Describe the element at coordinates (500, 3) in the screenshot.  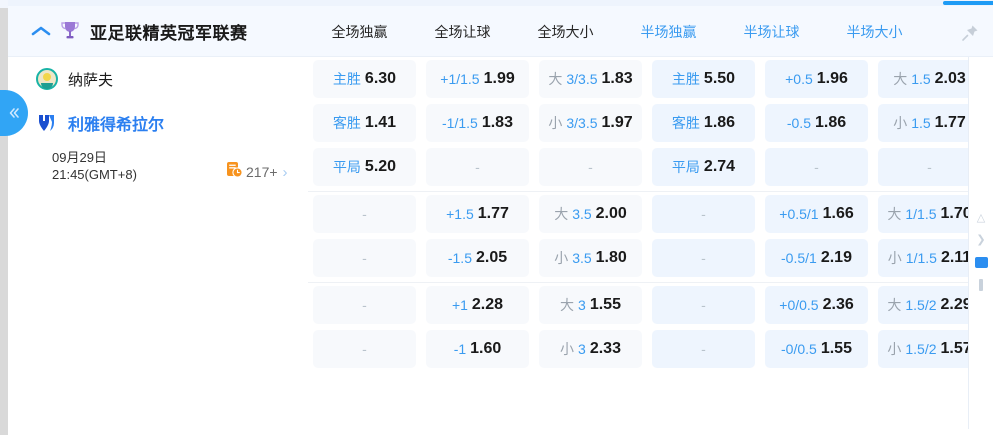
I see `horizontal-scrollbar-track` at that location.